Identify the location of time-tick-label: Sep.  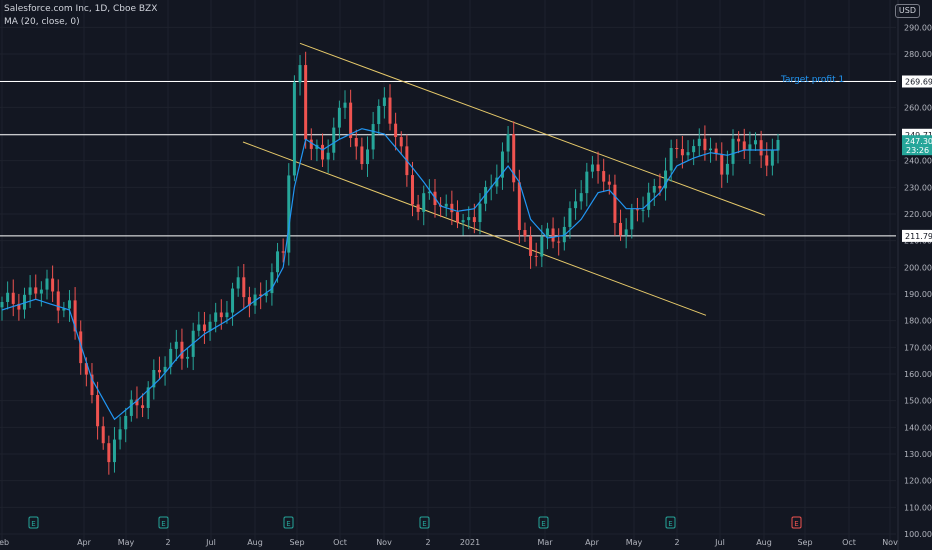
(804, 542).